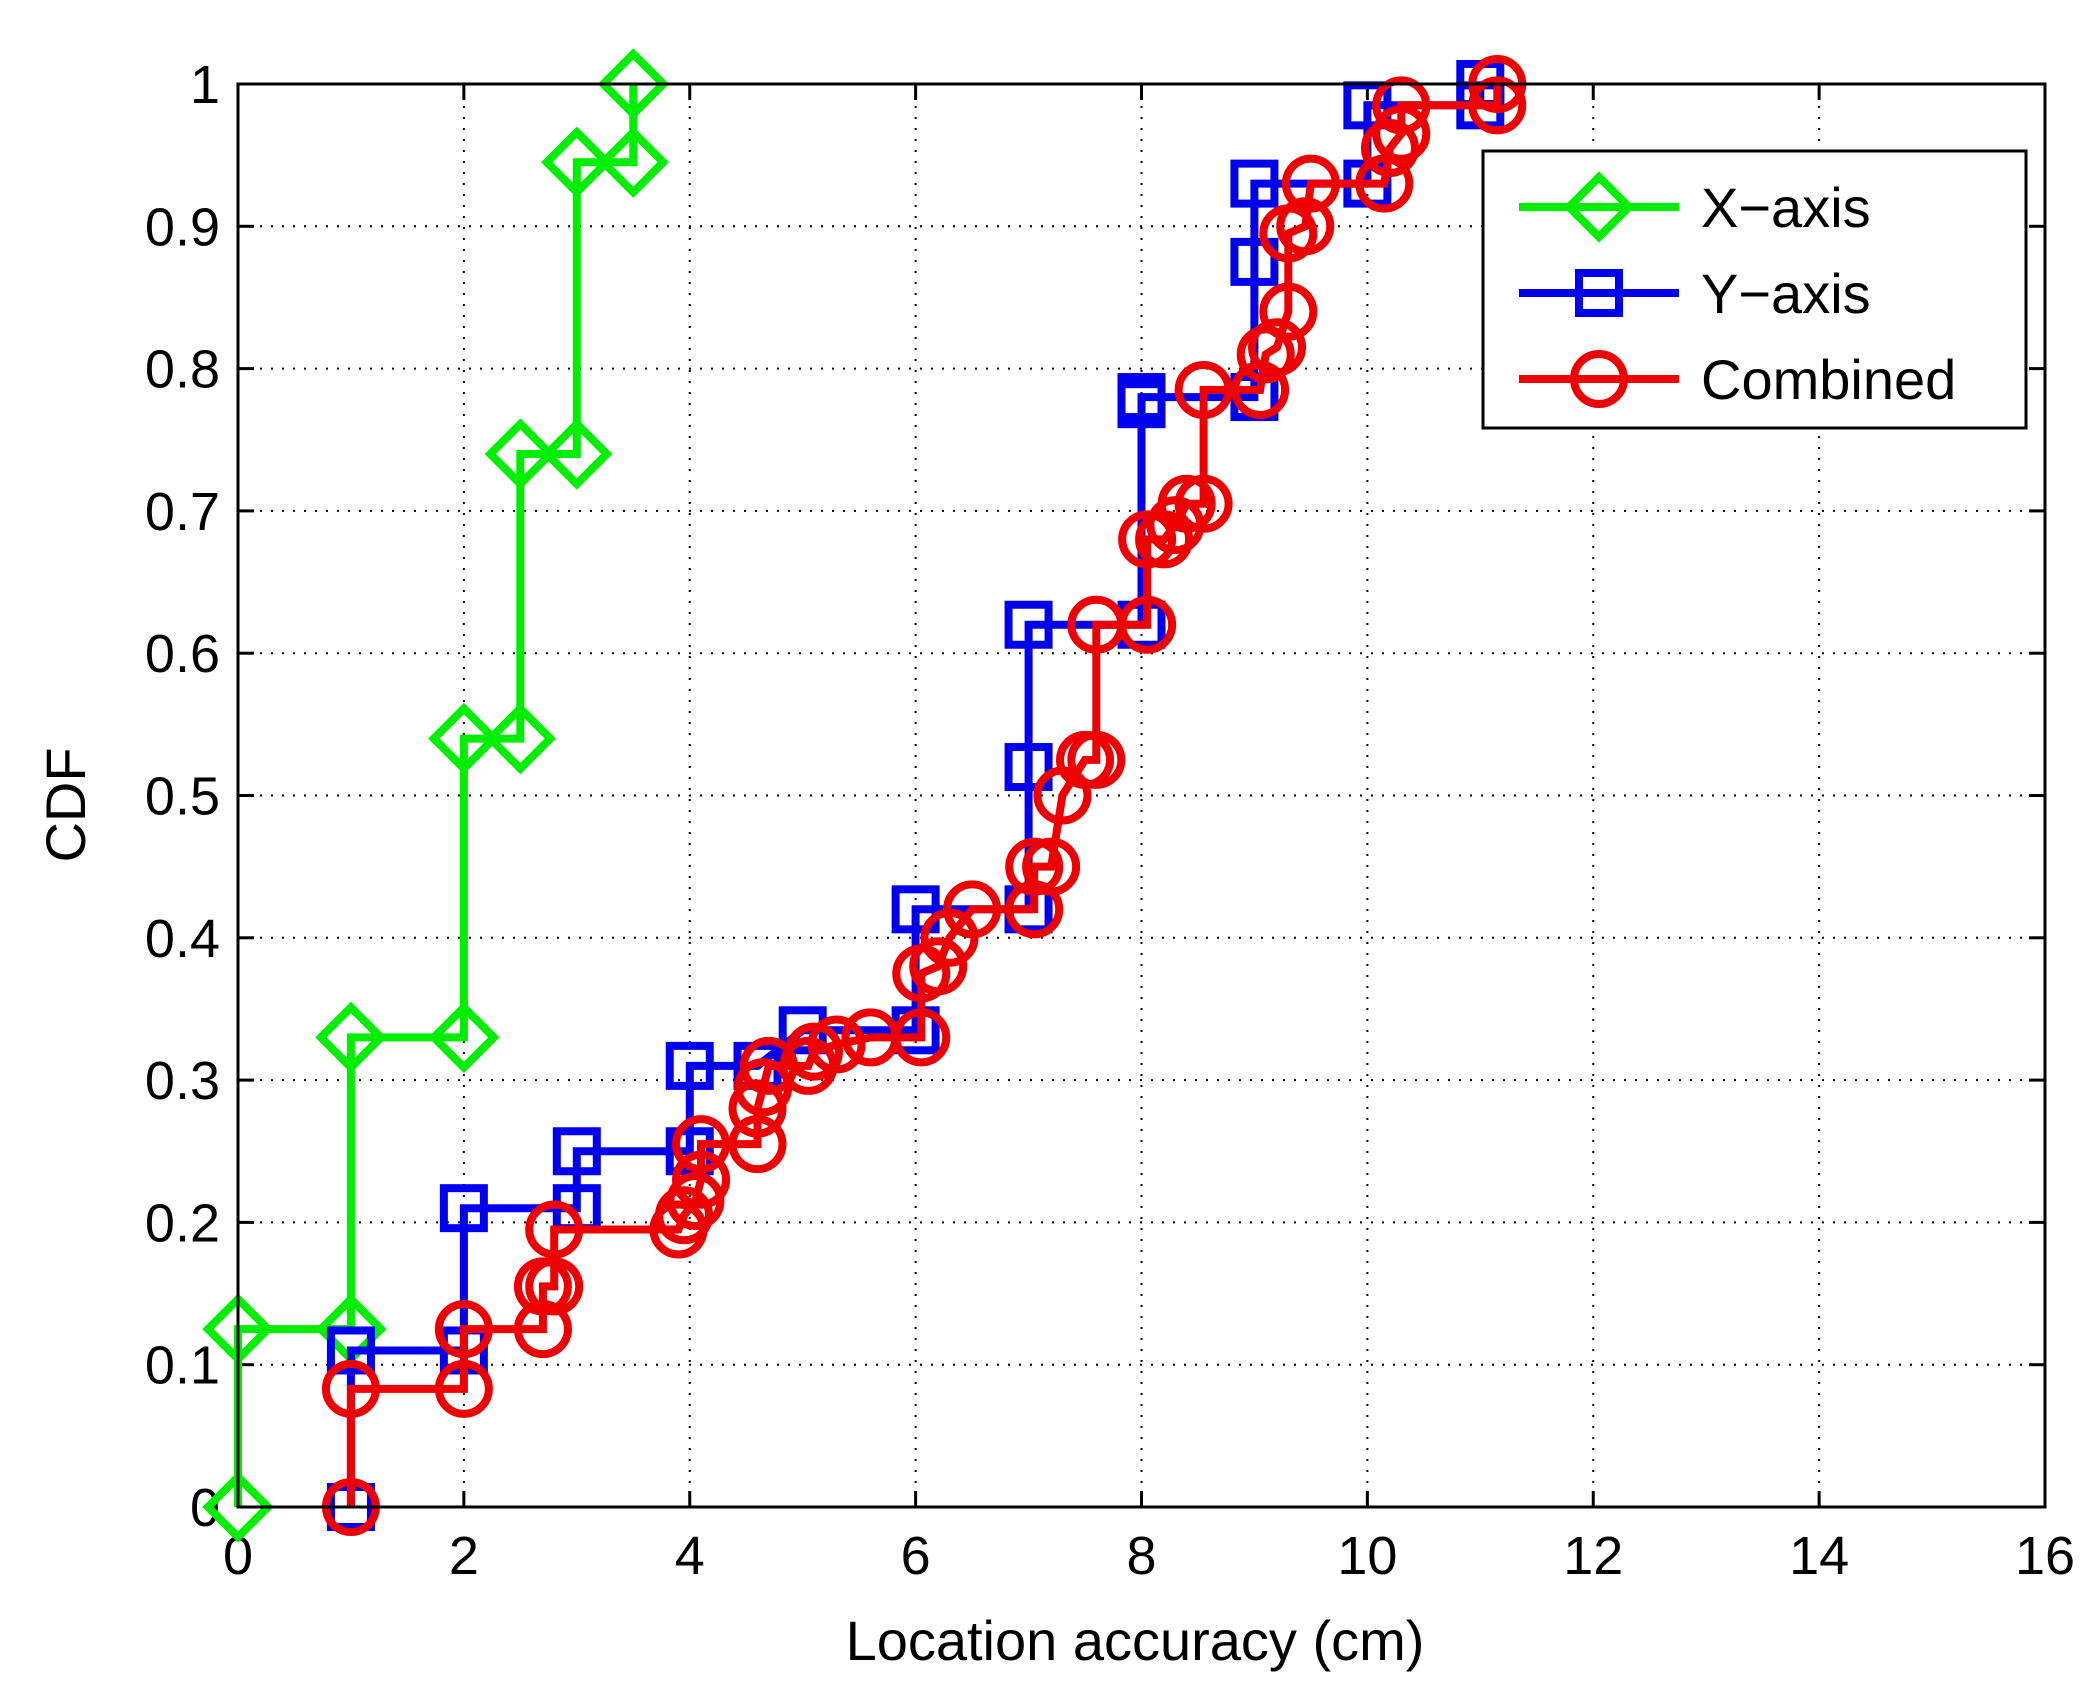 The image size is (2099, 1708). What do you see at coordinates (182, 654) in the screenshot?
I see `y-tick-label: 0.6` at bounding box center [182, 654].